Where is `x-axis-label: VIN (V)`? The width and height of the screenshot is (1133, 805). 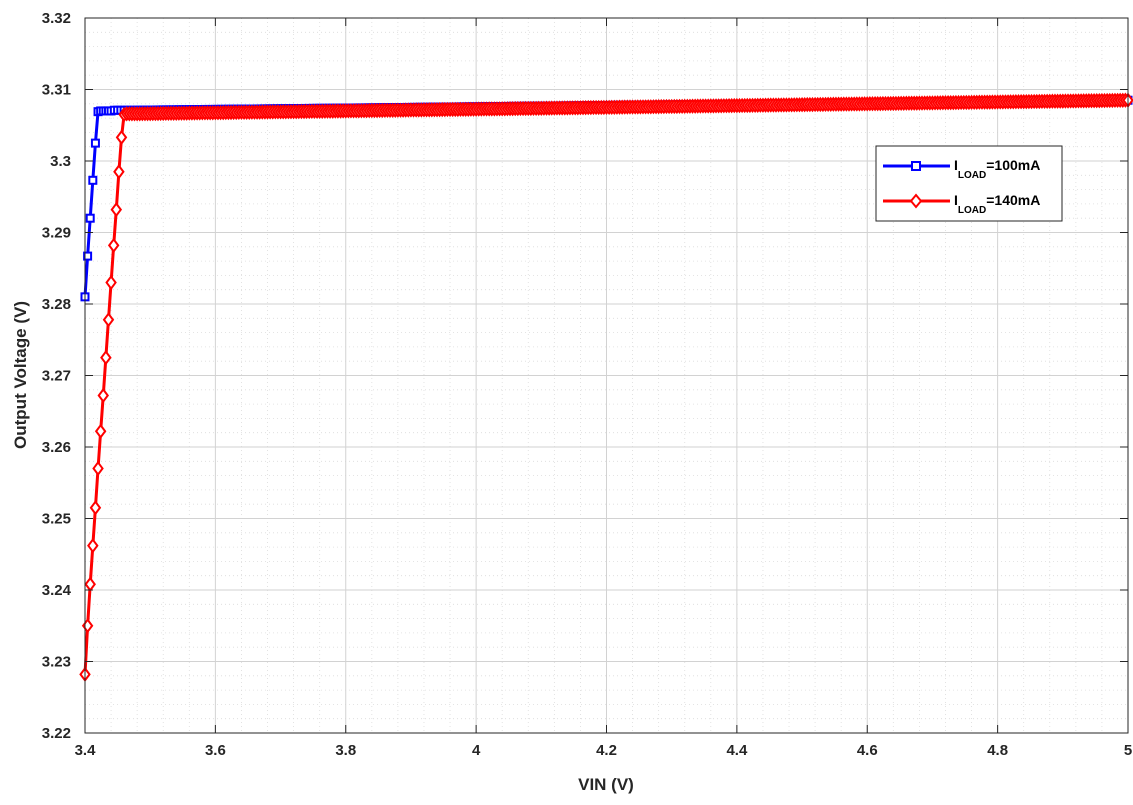
x-axis-label: VIN (V) is located at coordinates (606, 784).